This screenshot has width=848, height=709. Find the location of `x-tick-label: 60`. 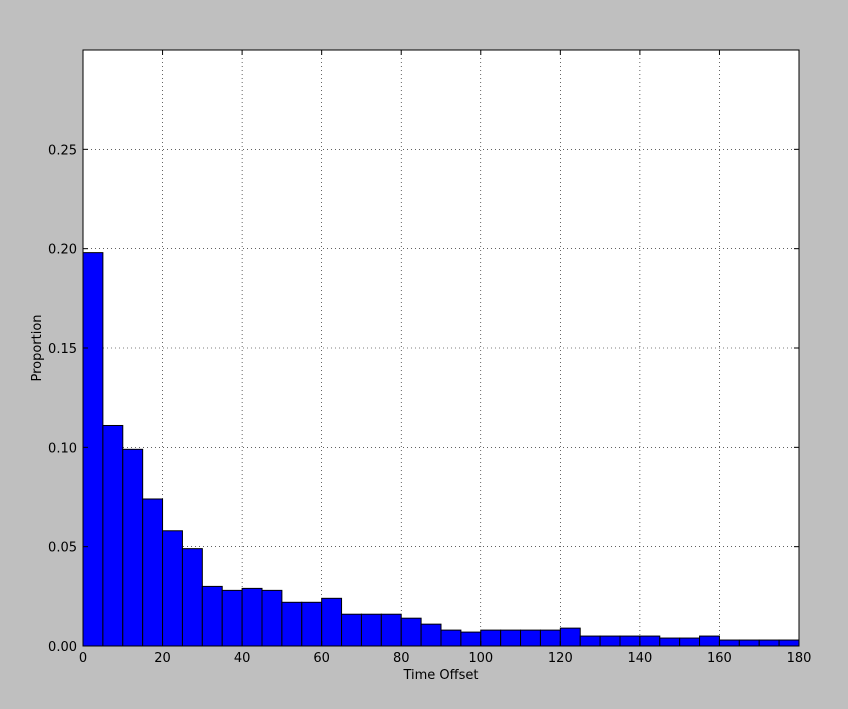

x-tick-label: 60 is located at coordinates (321, 658).